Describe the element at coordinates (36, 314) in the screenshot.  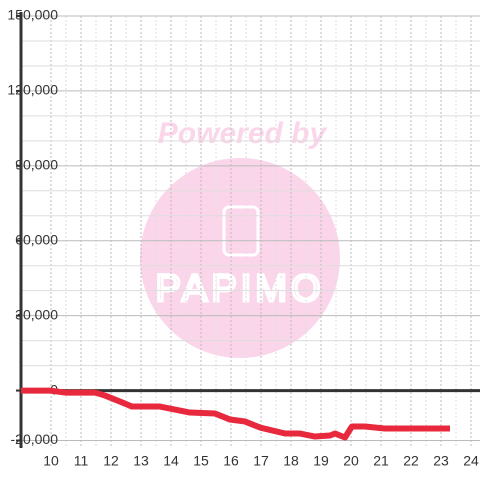
I see `y-tick-label: 30,000` at that location.